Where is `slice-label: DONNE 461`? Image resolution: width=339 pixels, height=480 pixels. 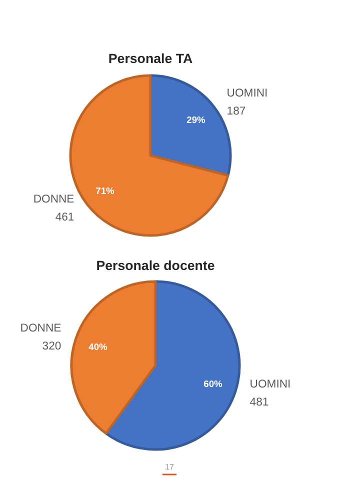 slice-label: DONNE 461 is located at coordinates (54, 208).